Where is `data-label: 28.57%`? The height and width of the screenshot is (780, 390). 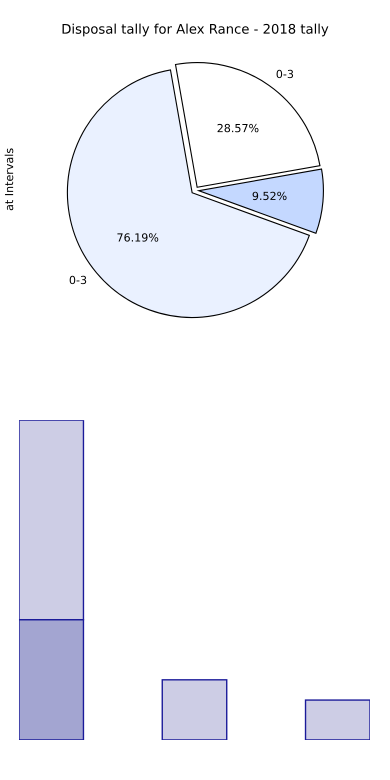 data-label: 28.57% is located at coordinates (238, 128).